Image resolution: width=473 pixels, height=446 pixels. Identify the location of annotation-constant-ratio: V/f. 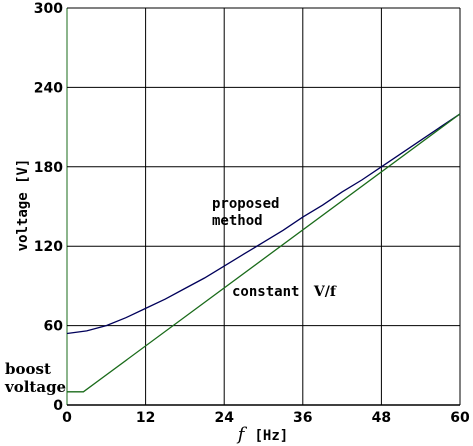
(325, 292).